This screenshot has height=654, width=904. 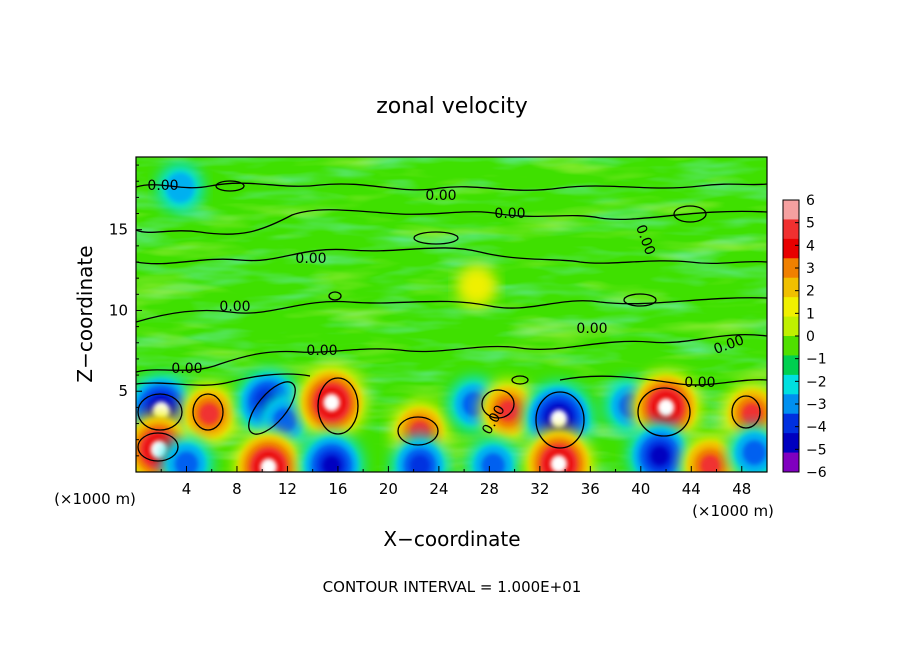 I want to click on colorbar-tick-label: 3, so click(x=810, y=269).